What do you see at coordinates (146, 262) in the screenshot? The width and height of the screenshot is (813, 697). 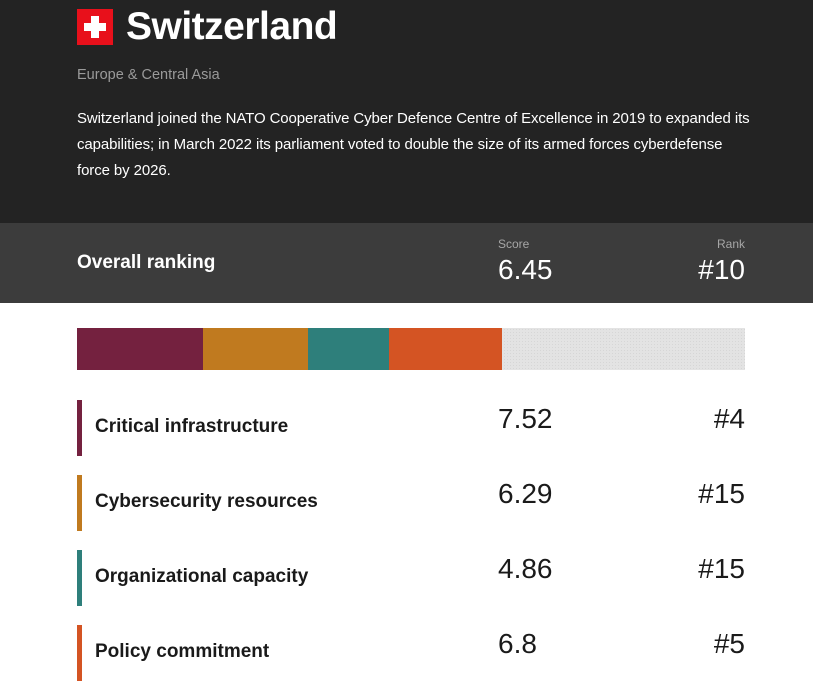 I see `overall-ranking-label: Overall ranking` at bounding box center [146, 262].